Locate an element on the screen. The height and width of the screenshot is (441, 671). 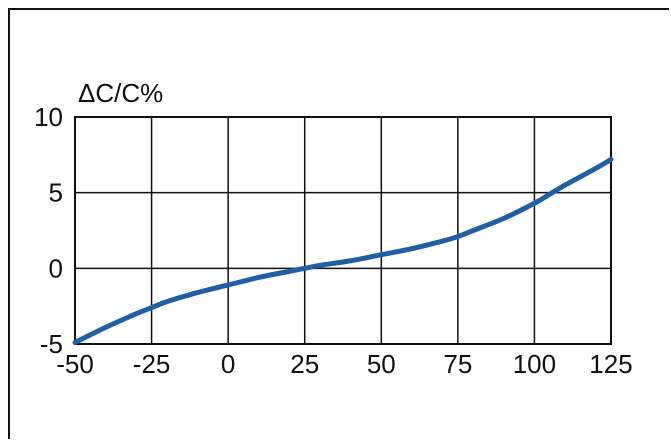
y-tick-label: 10 is located at coordinates (48, 117).